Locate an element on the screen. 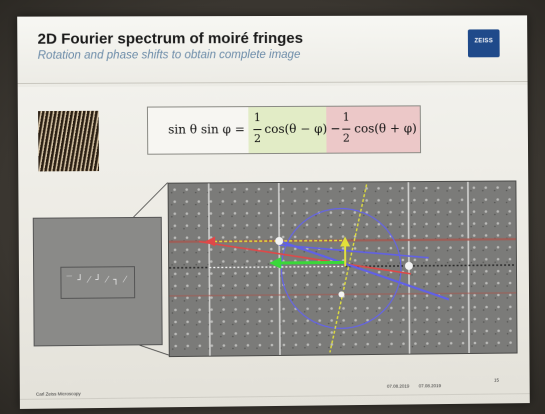 This screenshot has width=545, height=414. real-space-image-icon: ‾ ┘ ⁄ ┘ ⁄ ┐ ⁄ is located at coordinates (97, 281).